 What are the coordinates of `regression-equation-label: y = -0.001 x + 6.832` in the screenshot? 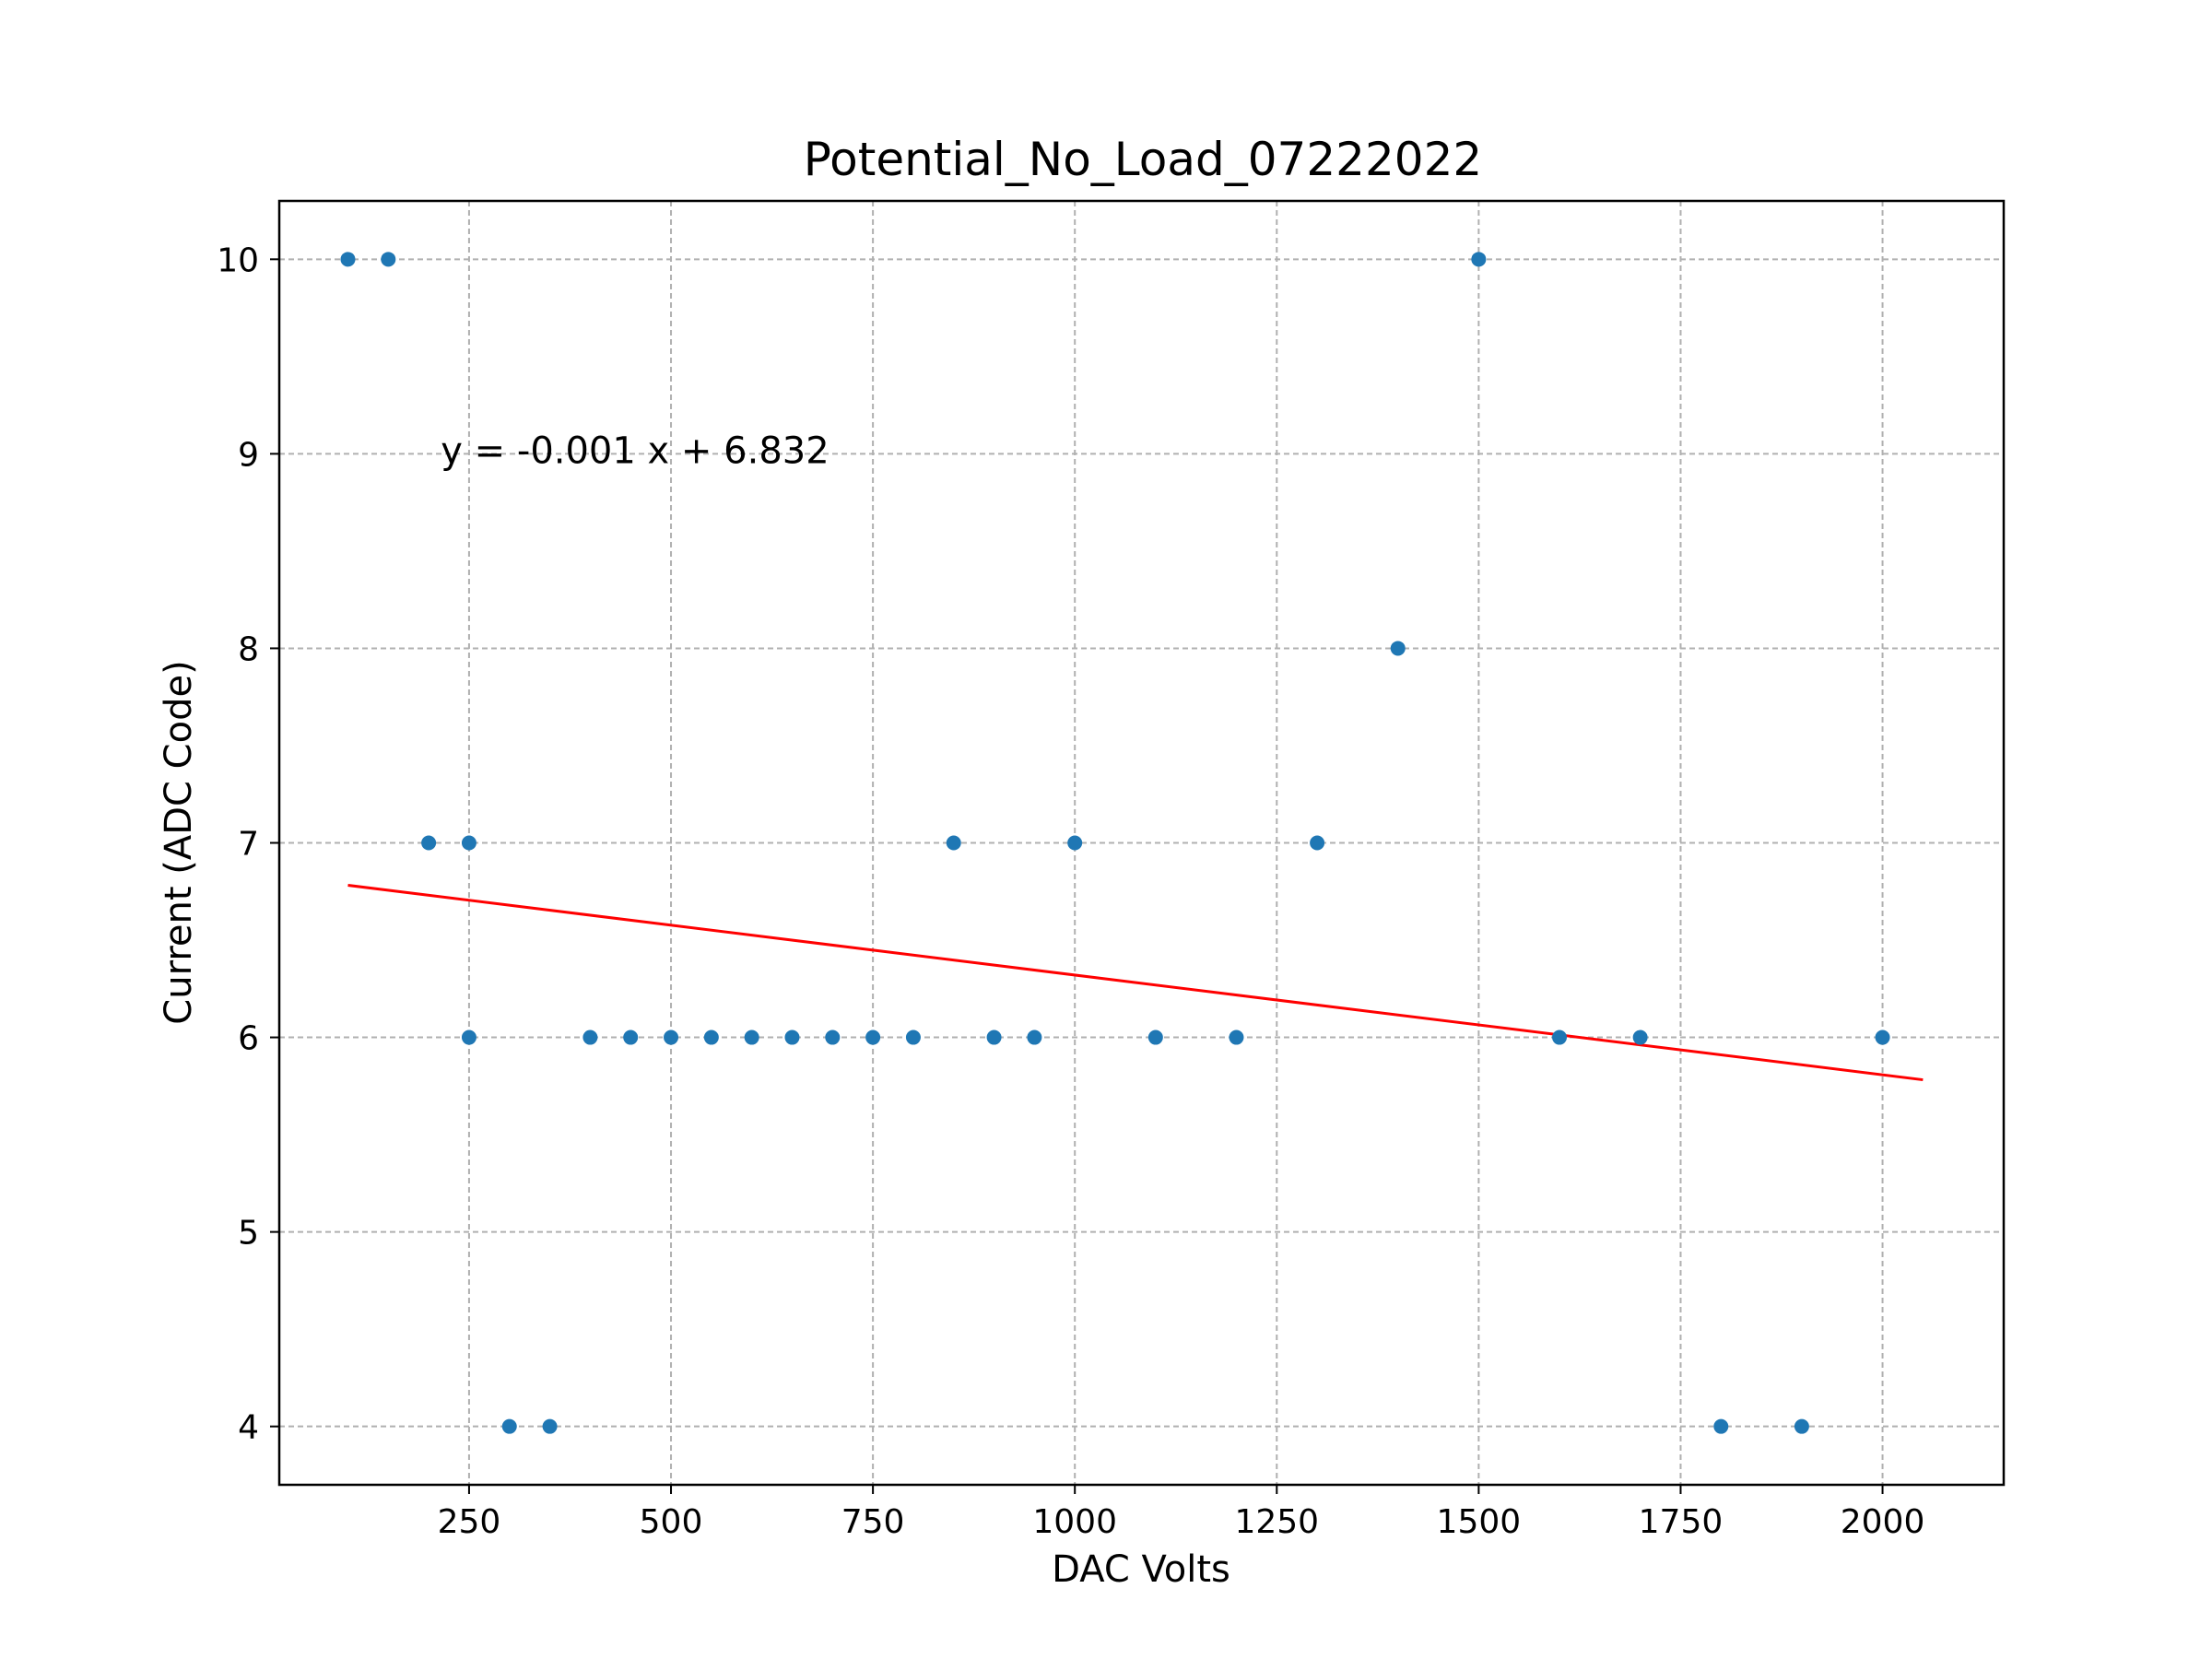 It's located at (635, 450).